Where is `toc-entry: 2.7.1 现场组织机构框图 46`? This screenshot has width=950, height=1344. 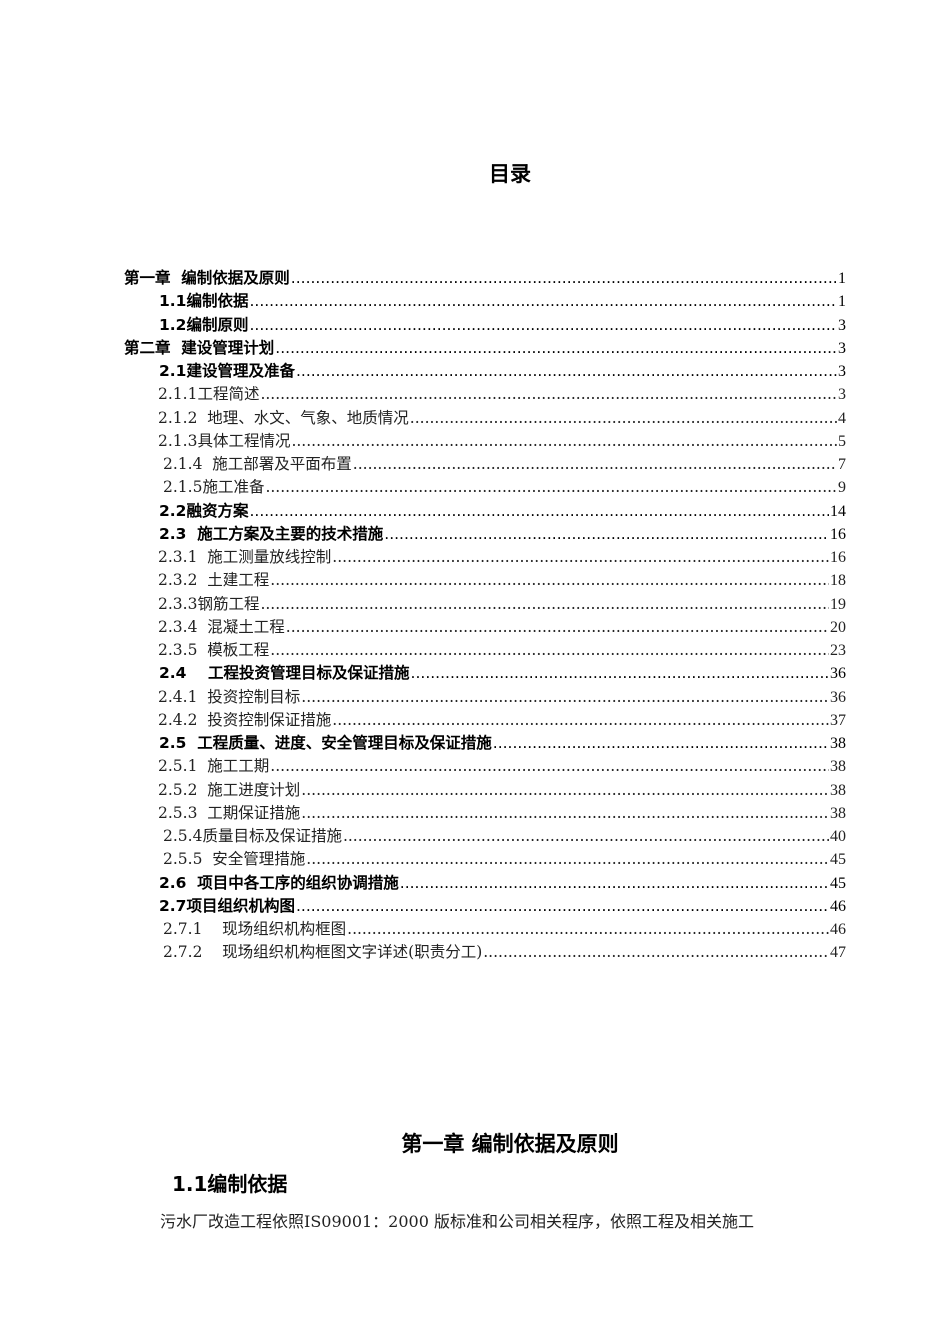
toc-entry: 2.7.1 现场组织机构框图 46 is located at coordinates (485, 929).